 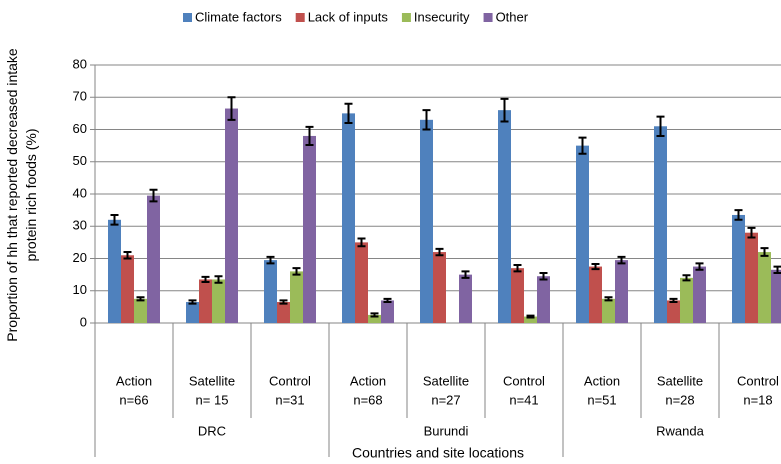 I want to click on legend-label: Lack of inputs, so click(x=348, y=16).